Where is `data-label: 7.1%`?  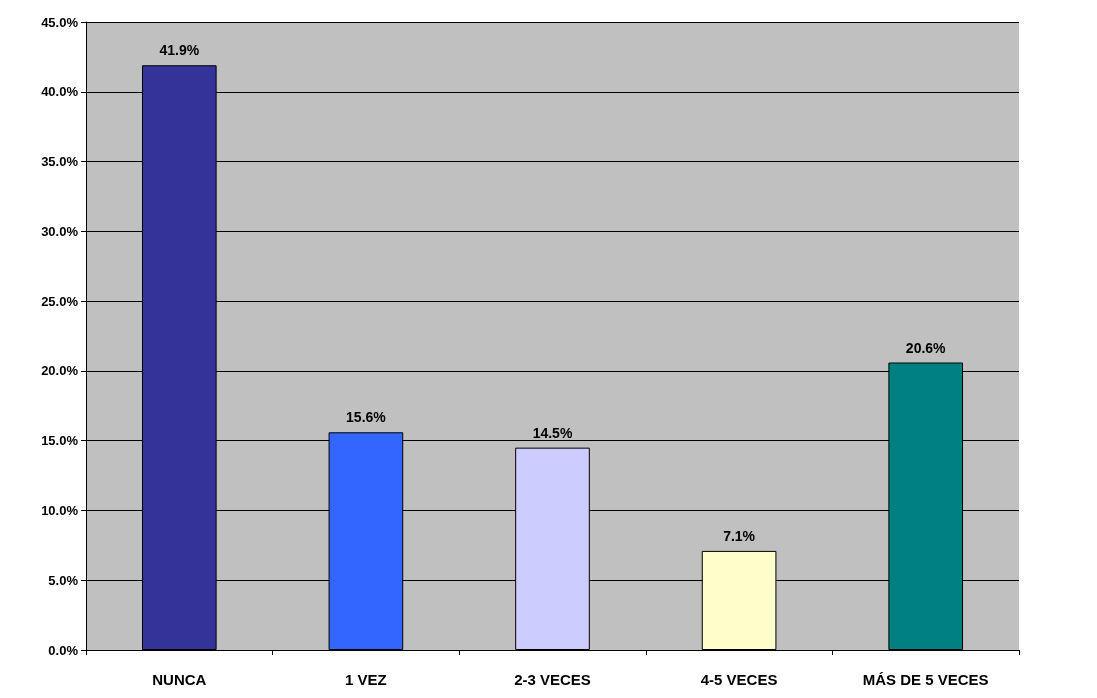 data-label: 7.1% is located at coordinates (739, 535).